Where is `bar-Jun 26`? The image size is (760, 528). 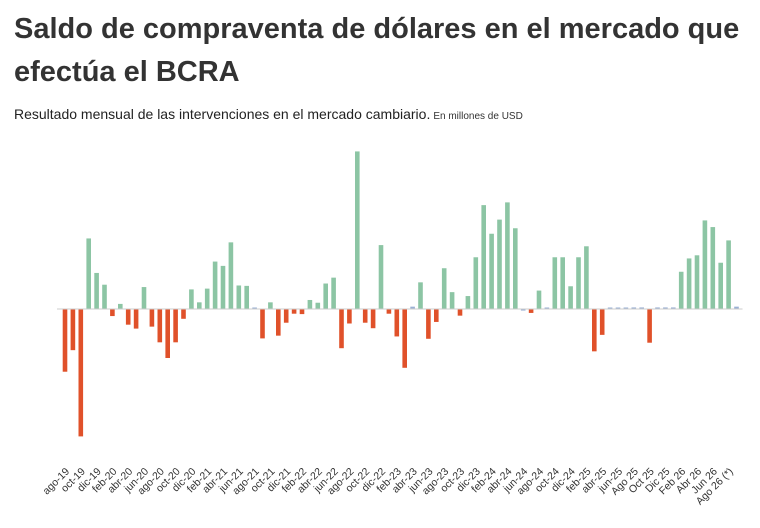
bar-Jun 26 is located at coordinates (713, 268).